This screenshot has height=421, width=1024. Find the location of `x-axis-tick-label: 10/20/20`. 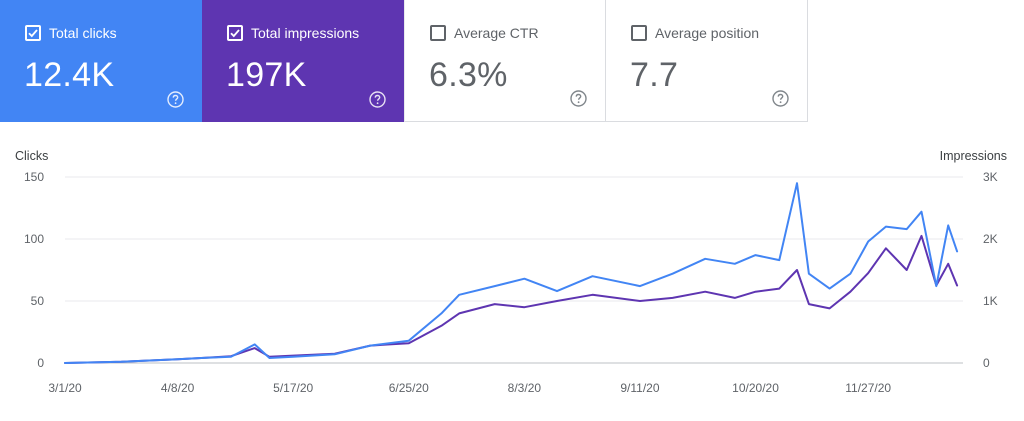

x-axis-tick-label: 10/20/20 is located at coordinates (755, 388).